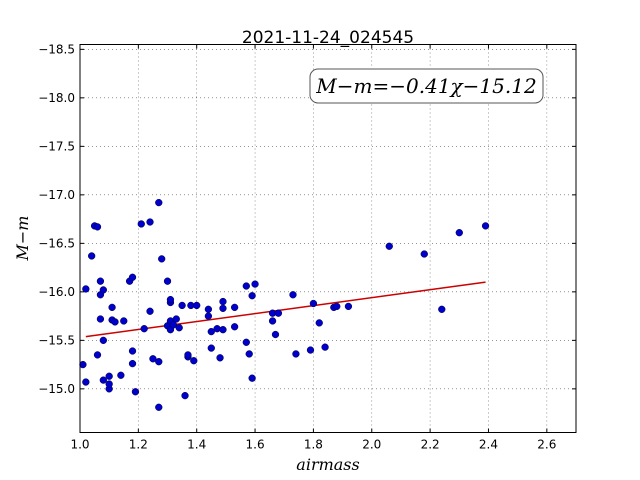  What do you see at coordinates (328, 38) in the screenshot?
I see `chart-title: 2021-11-24_024545` at bounding box center [328, 38].